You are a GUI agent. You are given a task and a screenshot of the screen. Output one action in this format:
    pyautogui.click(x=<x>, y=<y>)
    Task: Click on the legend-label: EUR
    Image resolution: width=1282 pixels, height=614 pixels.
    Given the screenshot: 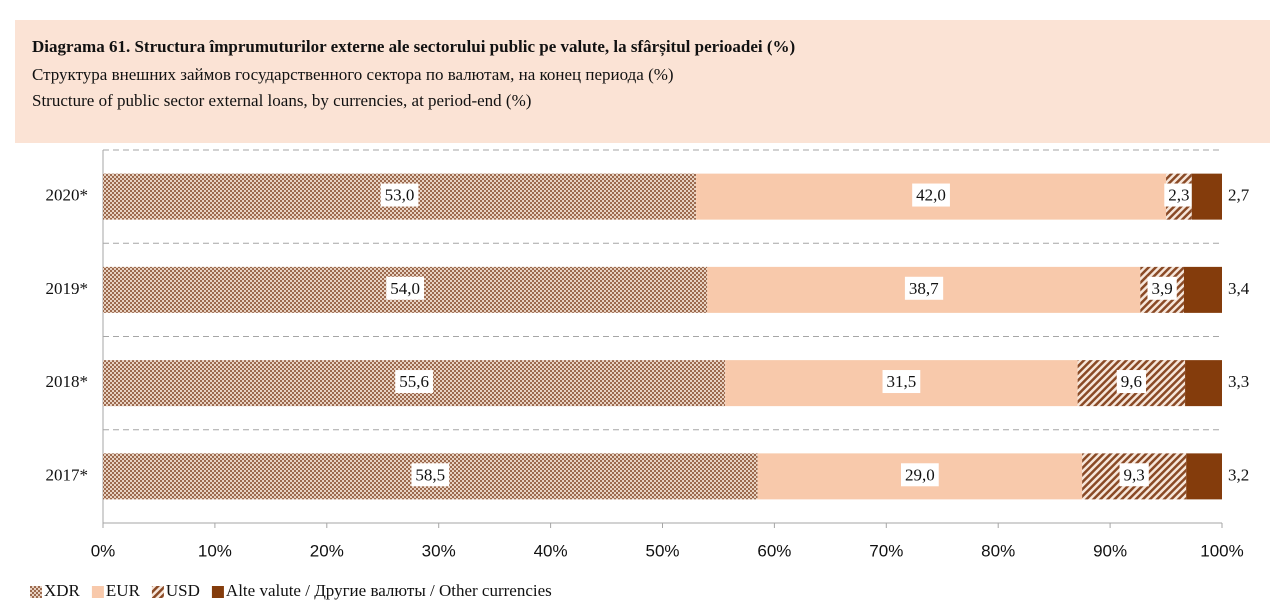 What is the action you would take?
    pyautogui.click(x=123, y=590)
    